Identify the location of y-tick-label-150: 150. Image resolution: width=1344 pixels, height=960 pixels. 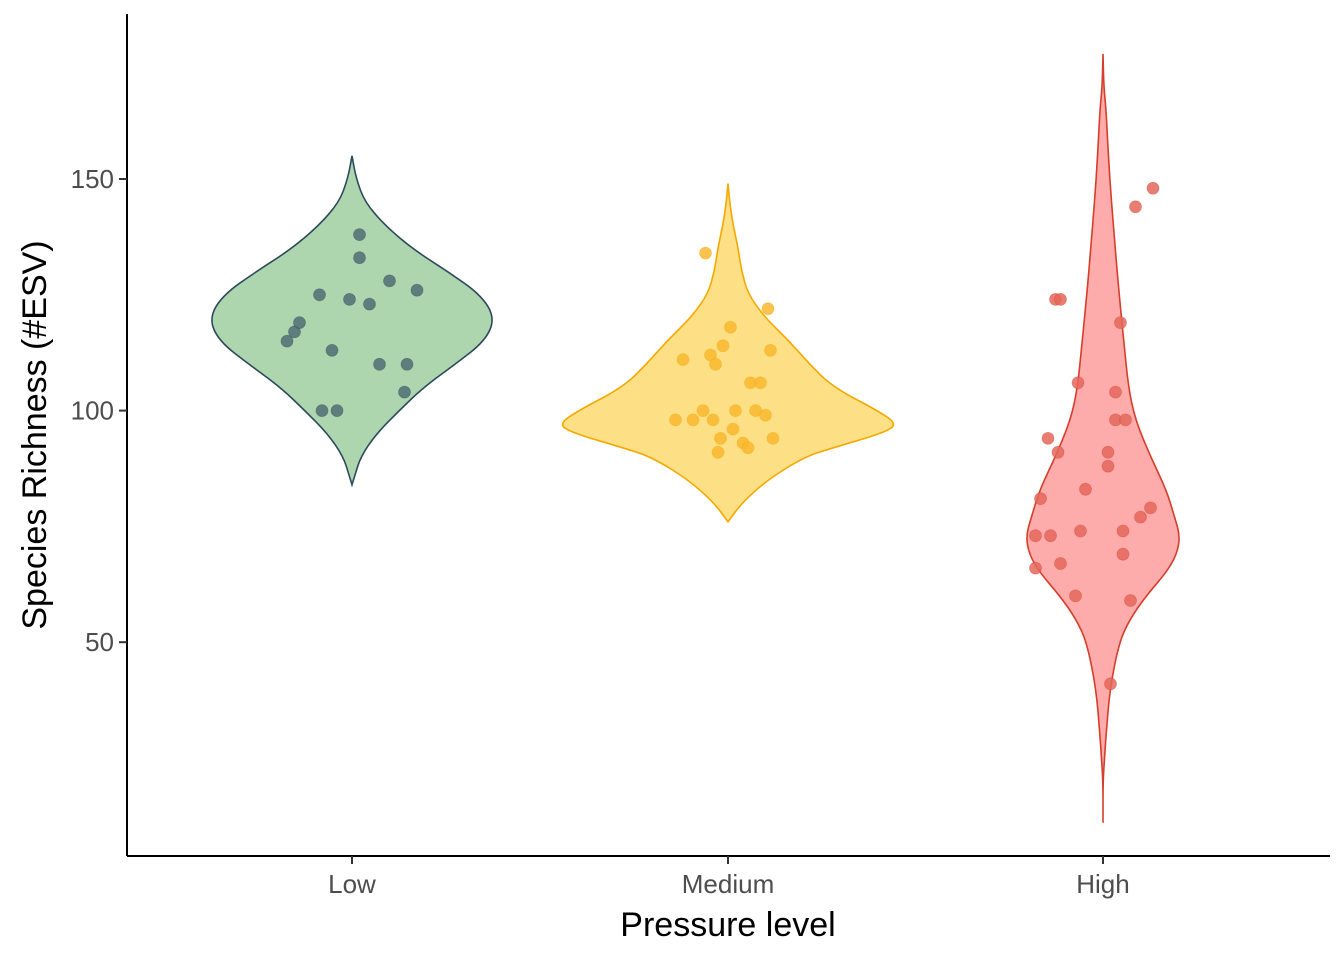
(92, 179).